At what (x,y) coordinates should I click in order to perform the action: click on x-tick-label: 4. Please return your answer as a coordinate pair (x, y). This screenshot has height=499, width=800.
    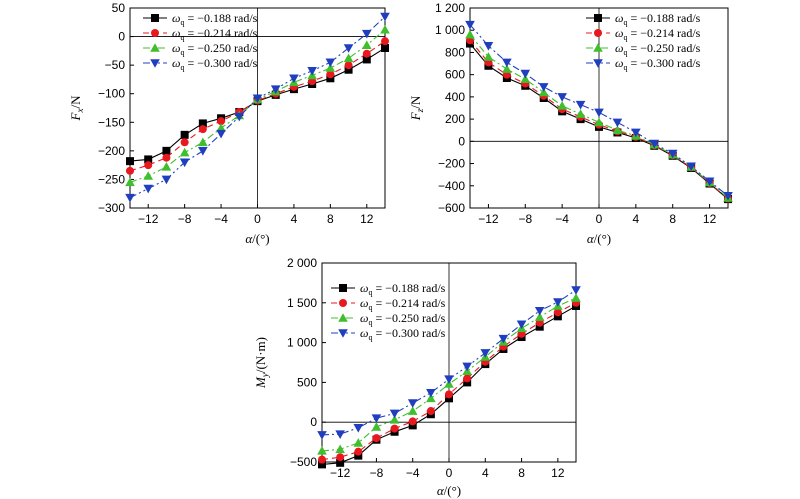
    Looking at the image, I should click on (294, 219).